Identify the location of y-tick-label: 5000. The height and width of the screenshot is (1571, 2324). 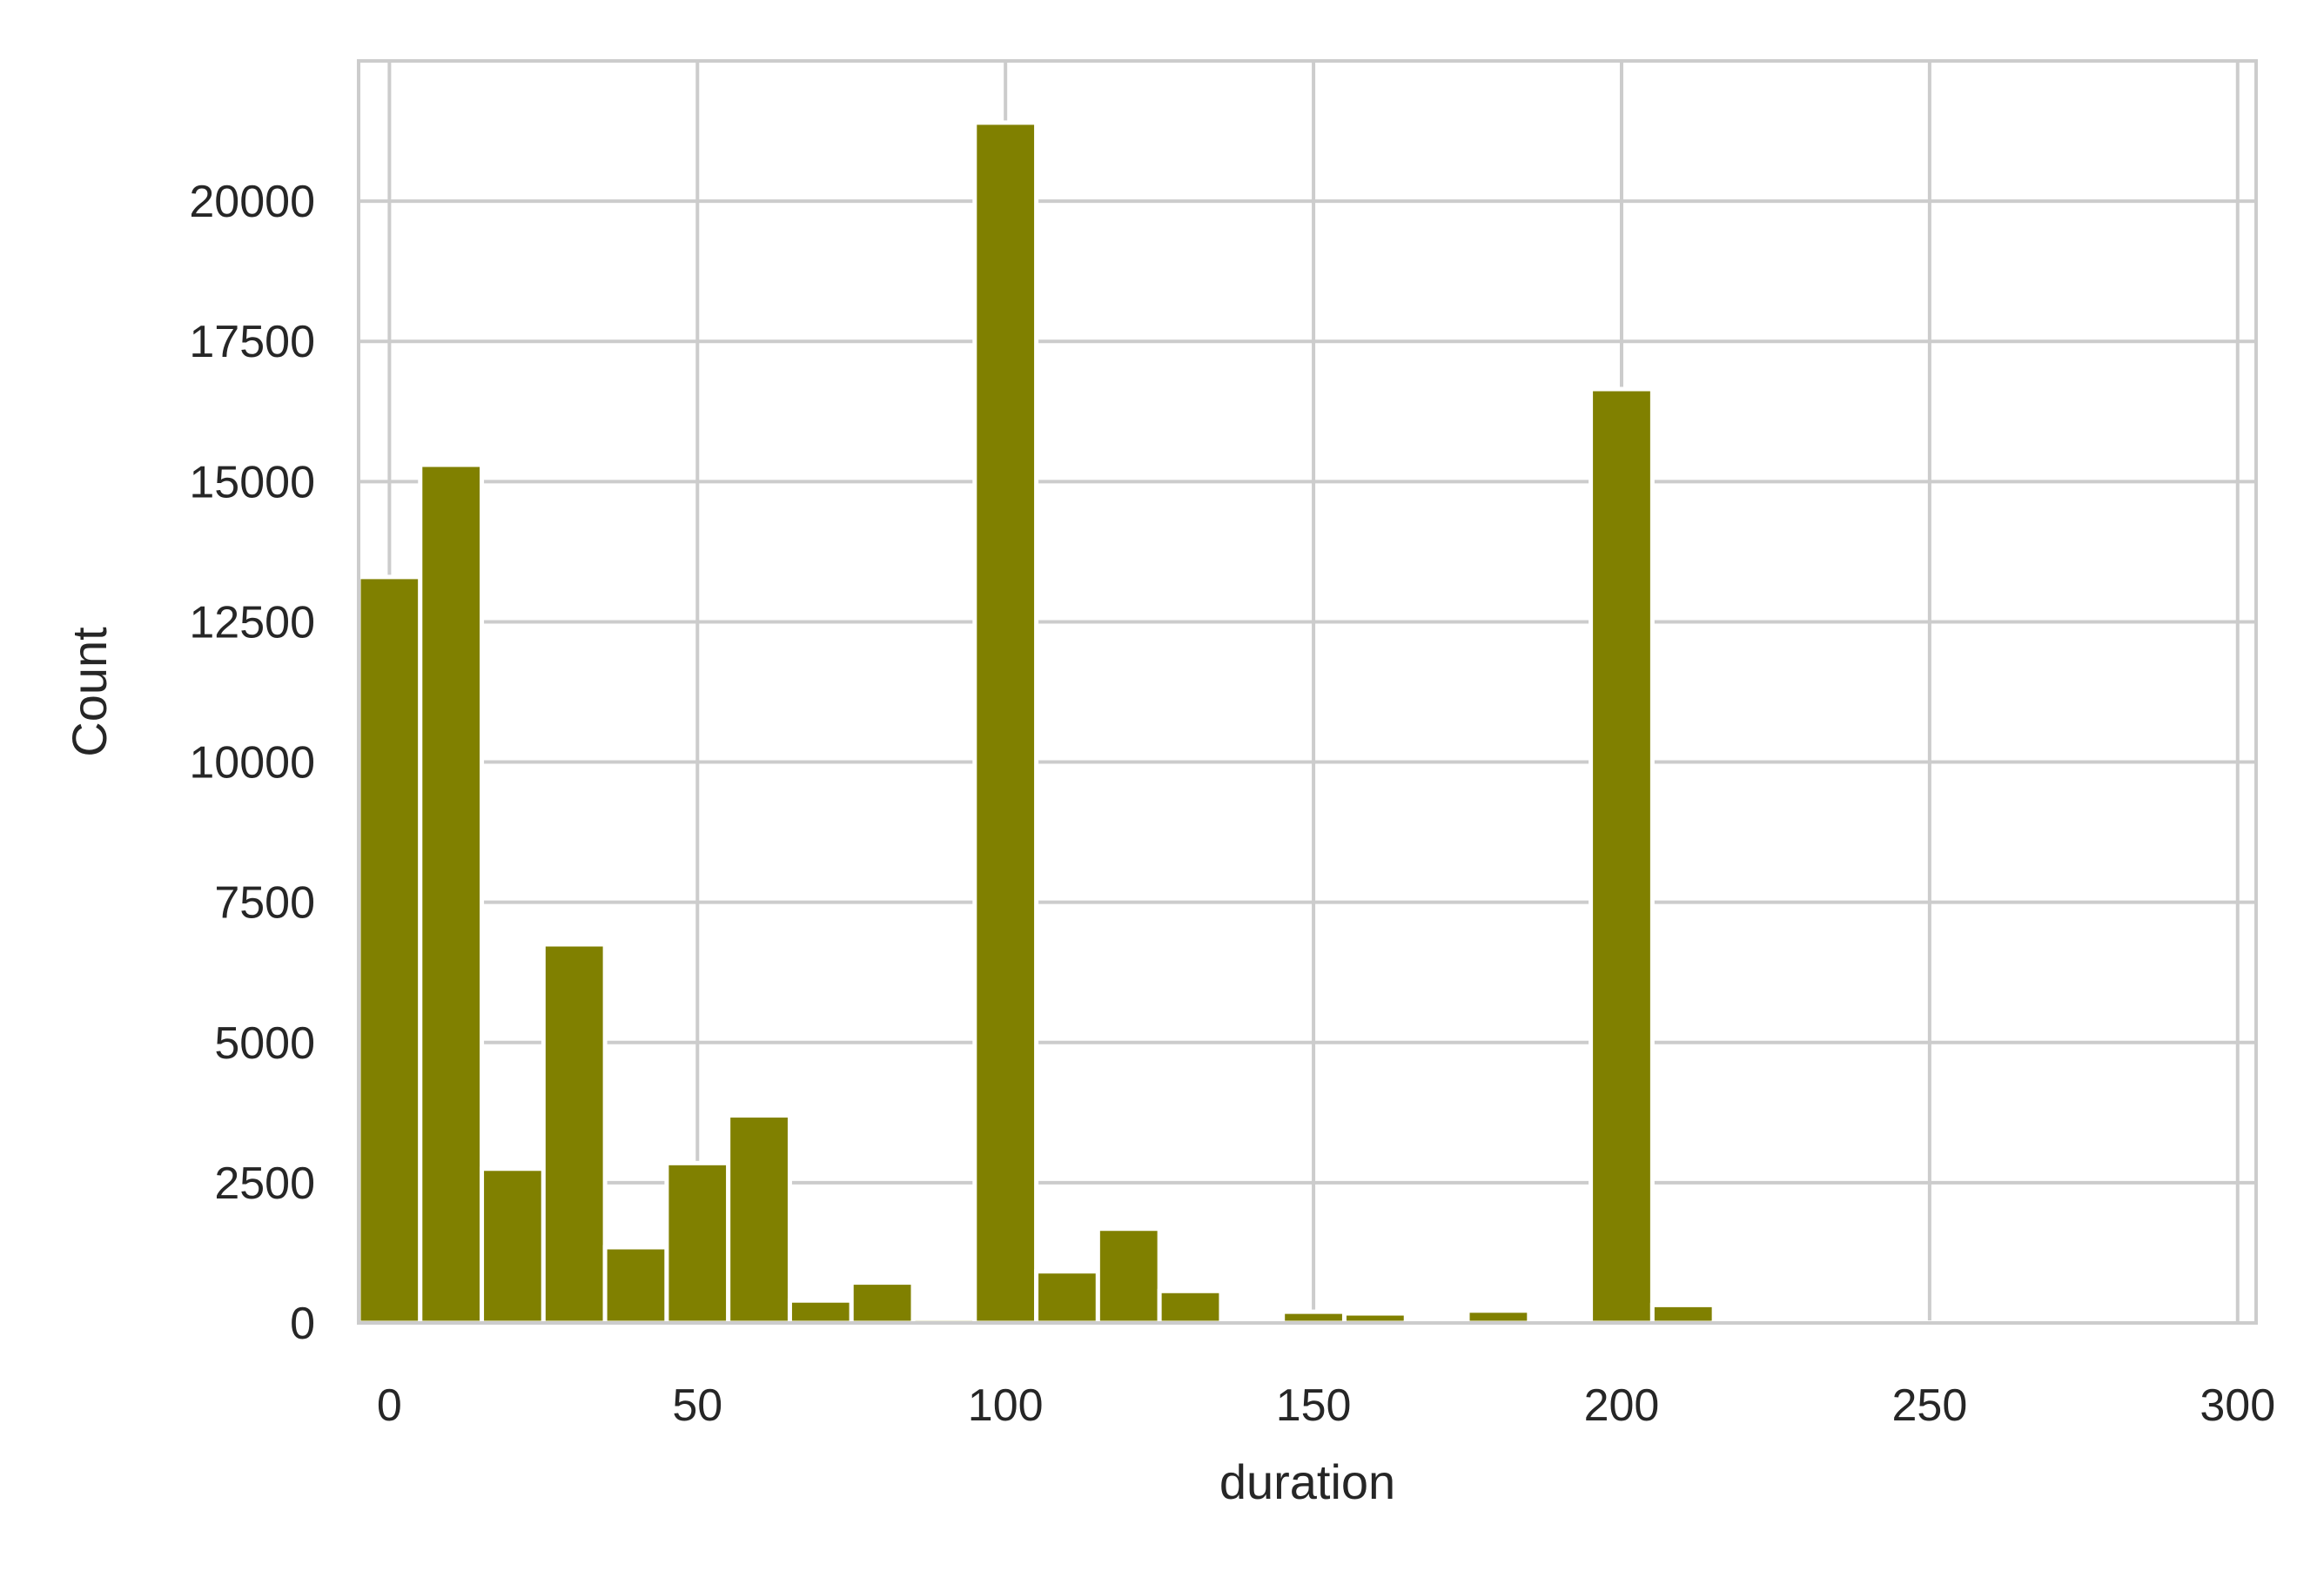
(264, 1043).